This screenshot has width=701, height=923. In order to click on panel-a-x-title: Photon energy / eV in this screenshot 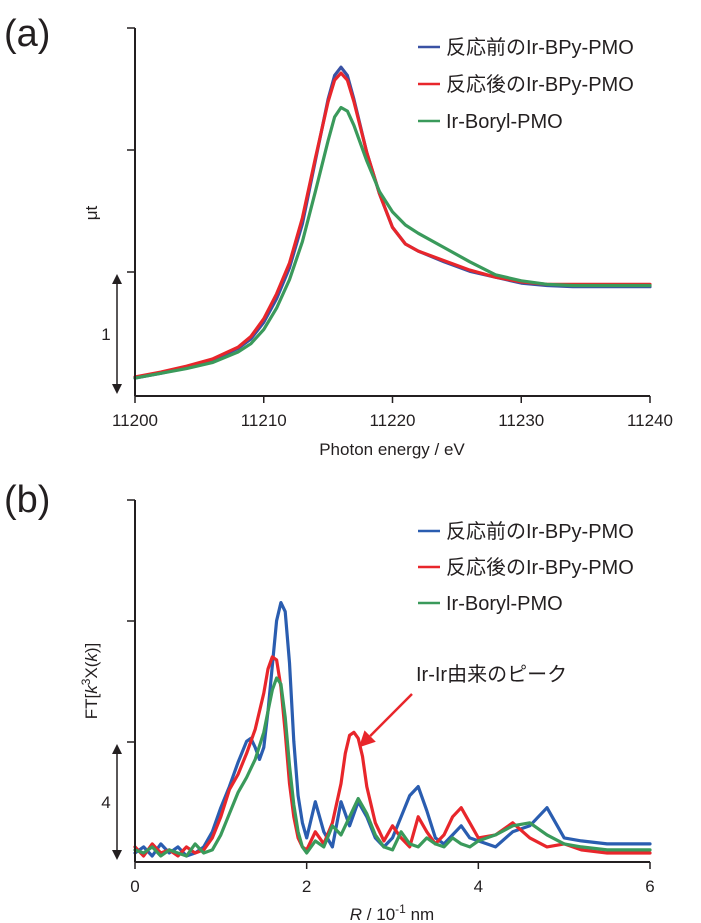, I will do `click(392, 449)`.